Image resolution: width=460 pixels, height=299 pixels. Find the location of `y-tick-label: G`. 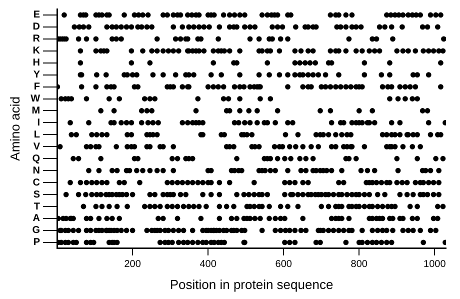

y-tick-label: G is located at coordinates (36, 230).